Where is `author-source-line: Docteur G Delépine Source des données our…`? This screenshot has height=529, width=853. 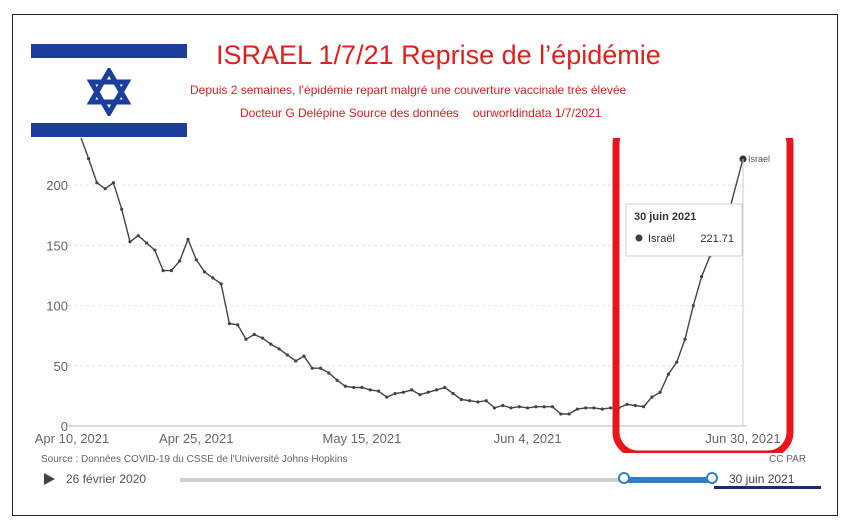 author-source-line: Docteur G Delépine Source des données our… is located at coordinates (421, 113).